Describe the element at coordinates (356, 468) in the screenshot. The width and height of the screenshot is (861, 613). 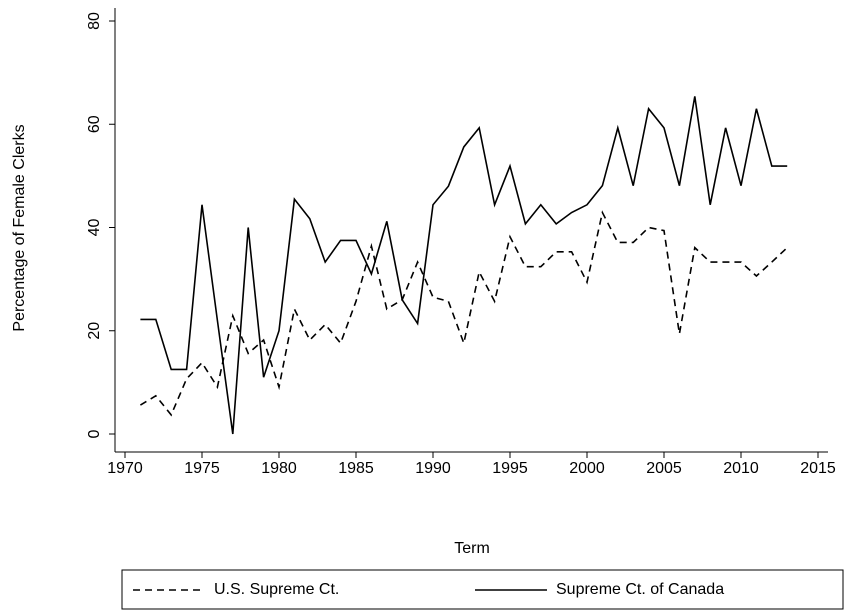
I see `x-tick-label: 1985` at that location.